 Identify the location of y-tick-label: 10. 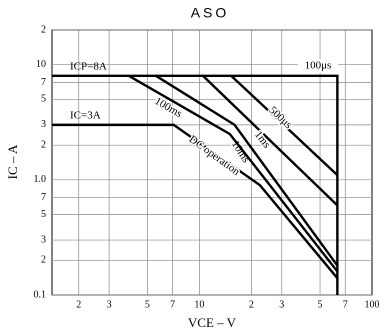
(41, 64).